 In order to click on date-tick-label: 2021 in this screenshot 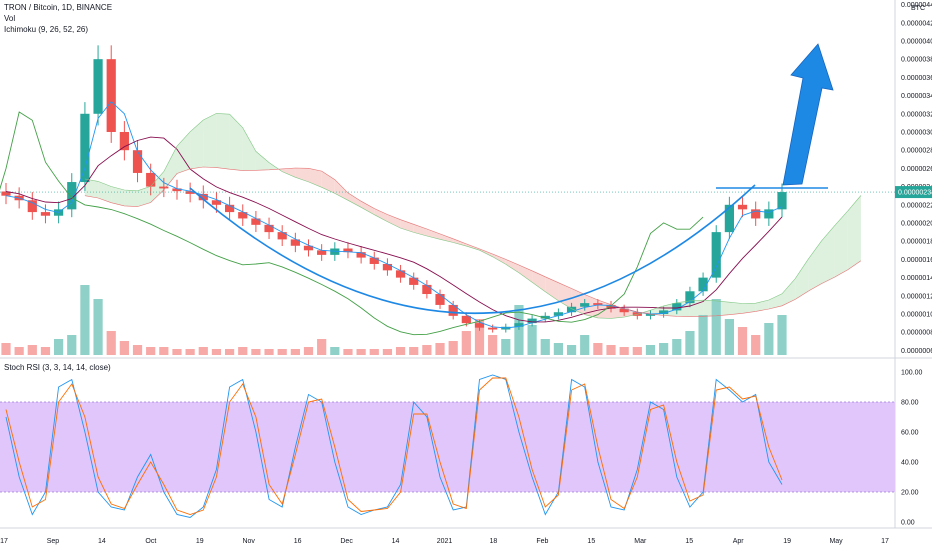, I will do `click(445, 541)`.